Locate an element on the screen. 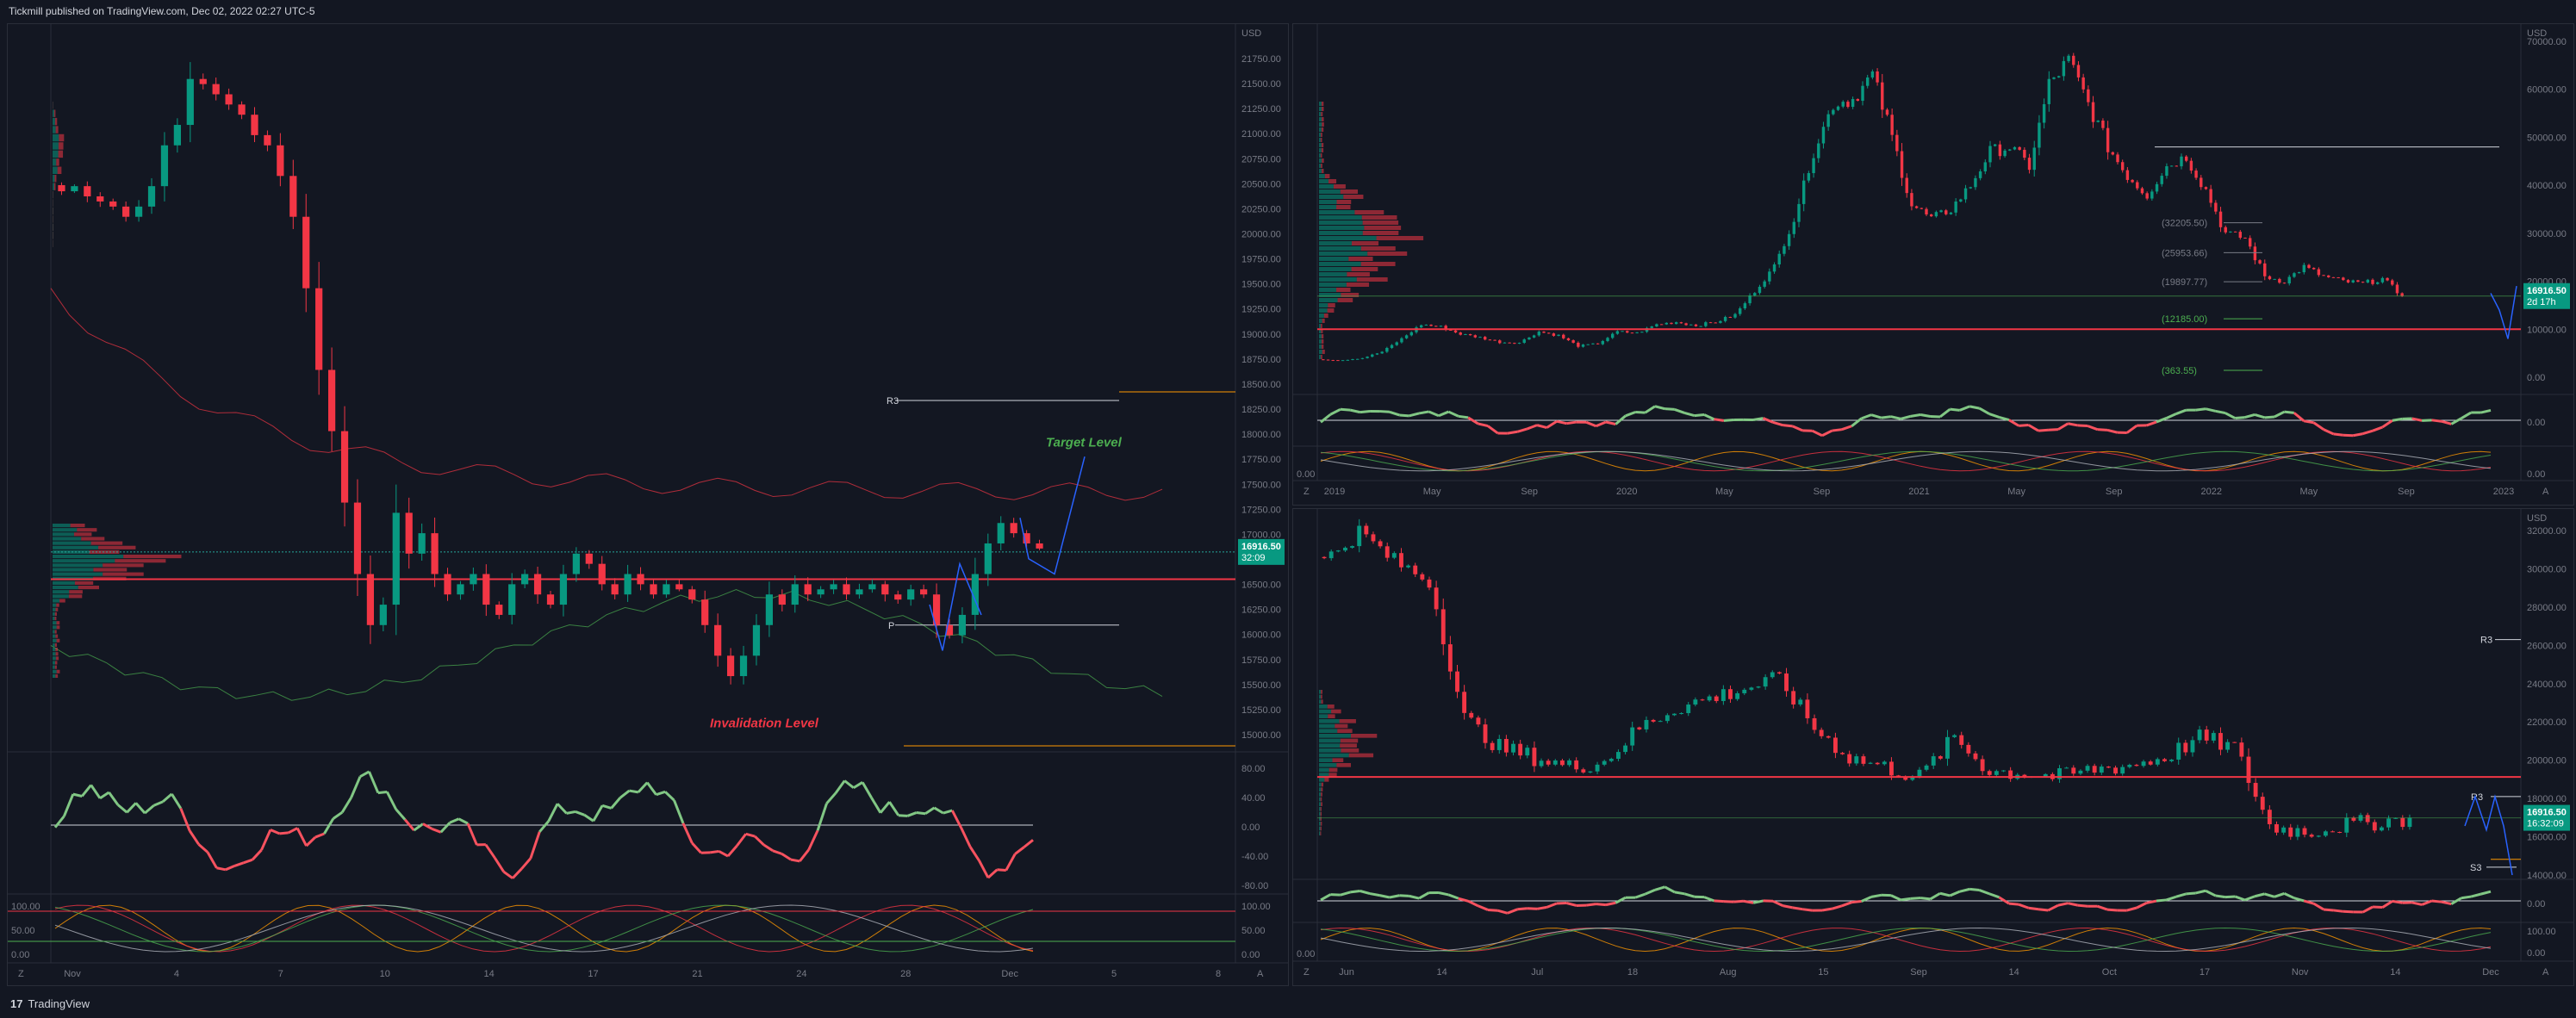 This screenshot has width=2576, height=1018. tradingview-logo: 17 TradingView is located at coordinates (50, 1004).